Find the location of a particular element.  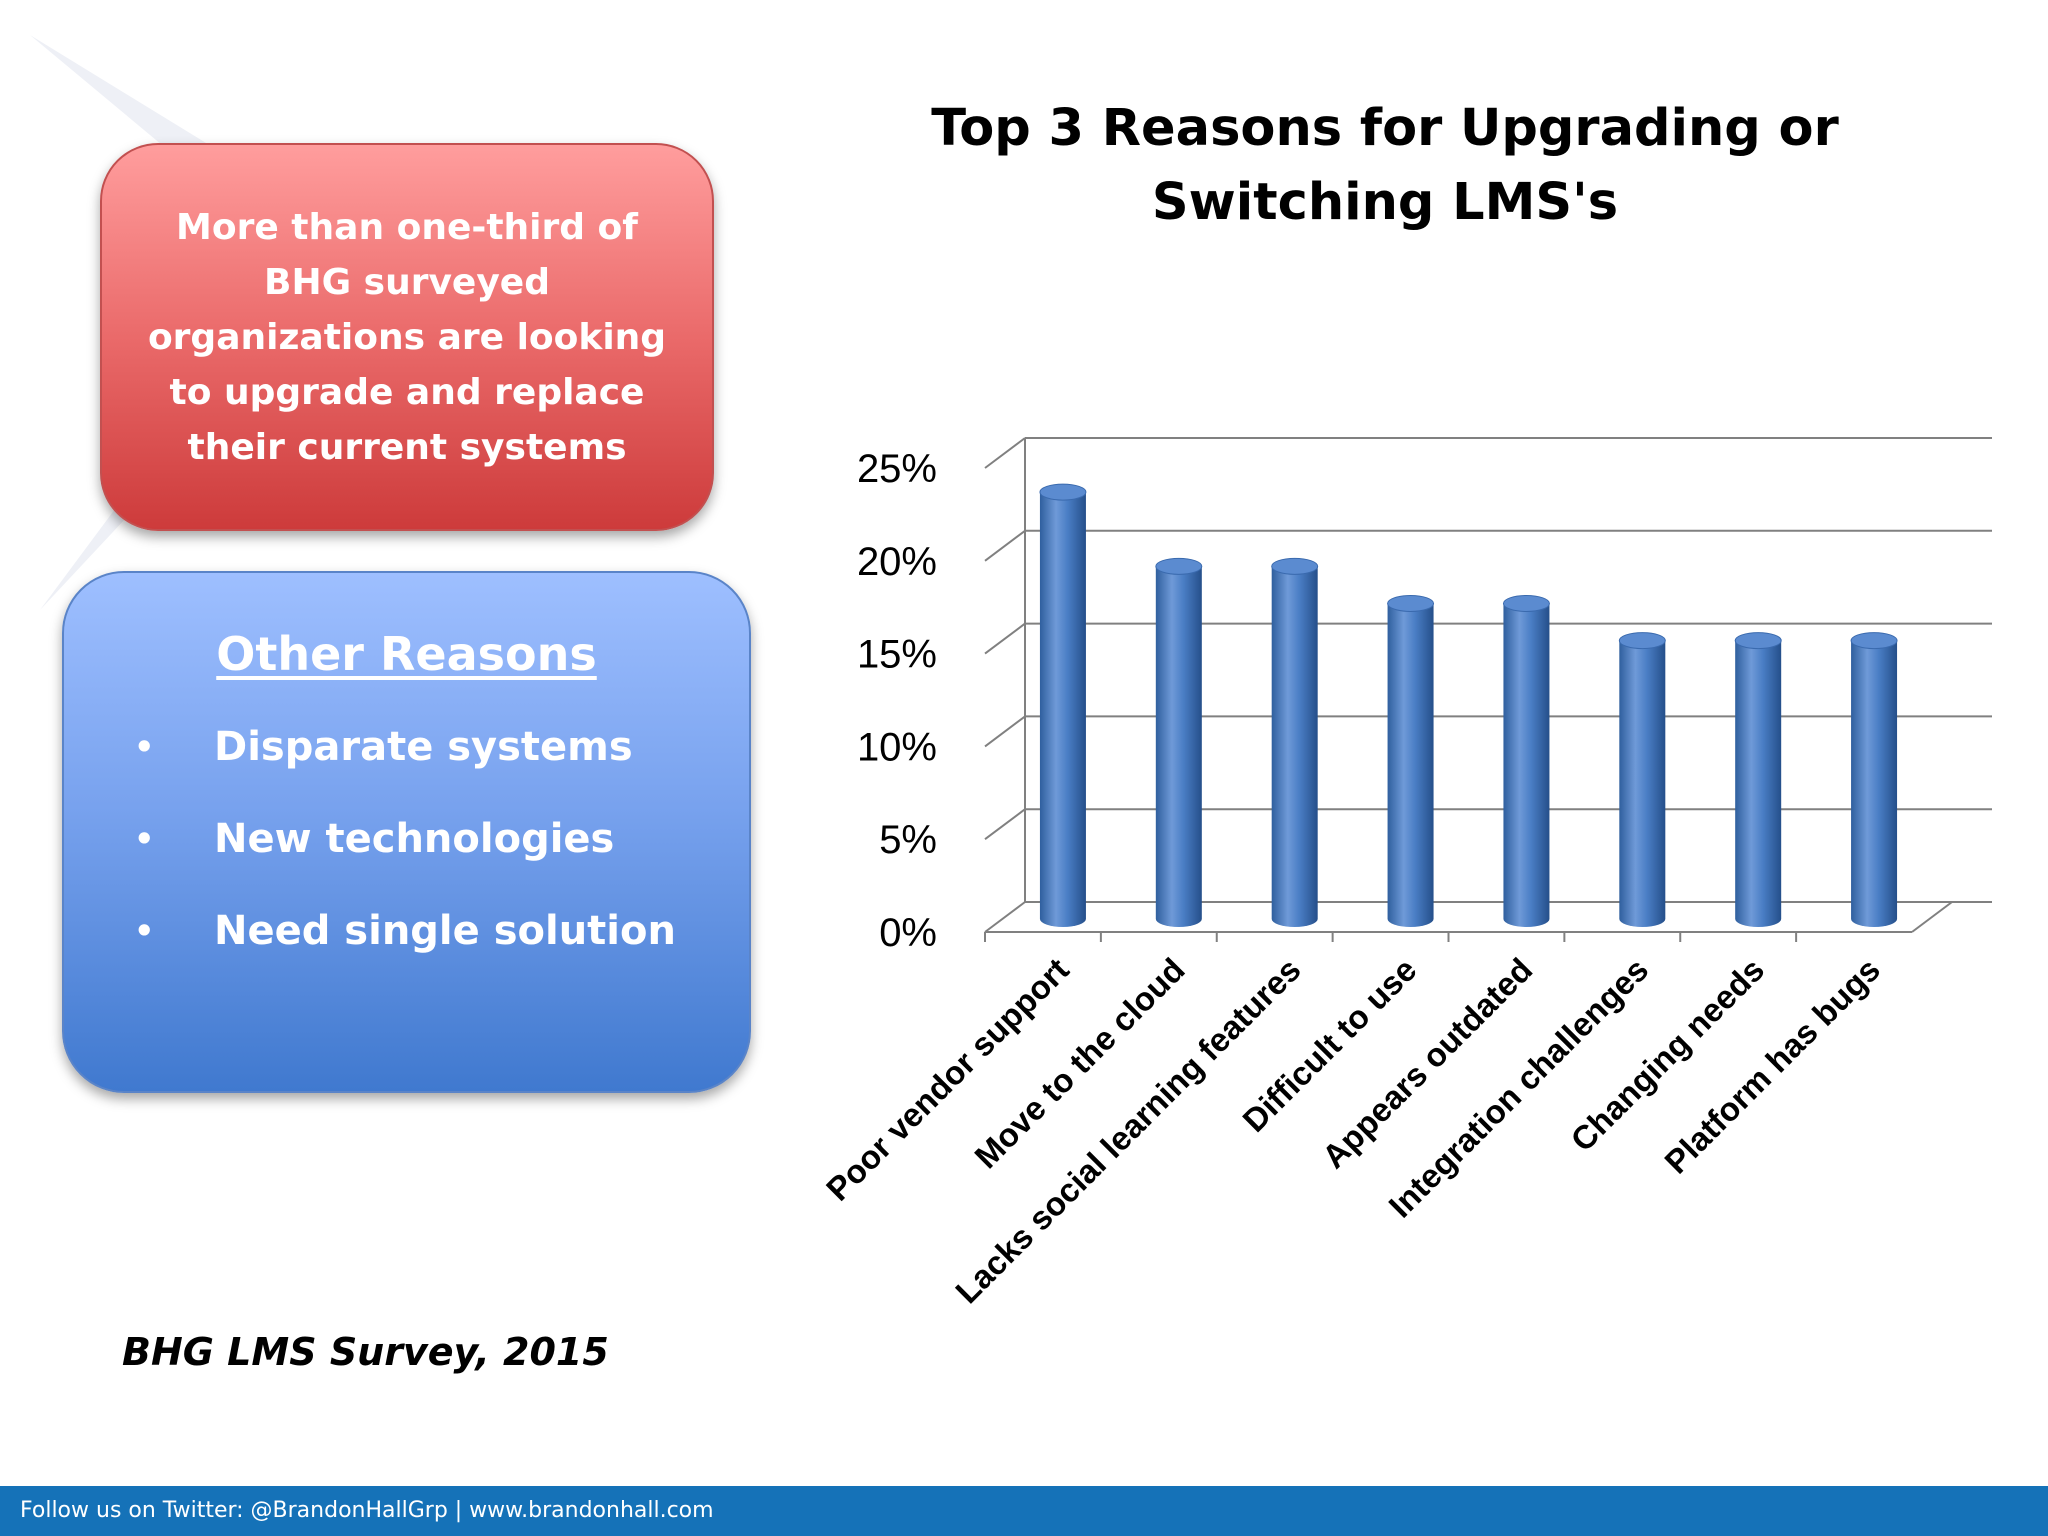

y-tick-label: 15% is located at coordinates (897, 655).